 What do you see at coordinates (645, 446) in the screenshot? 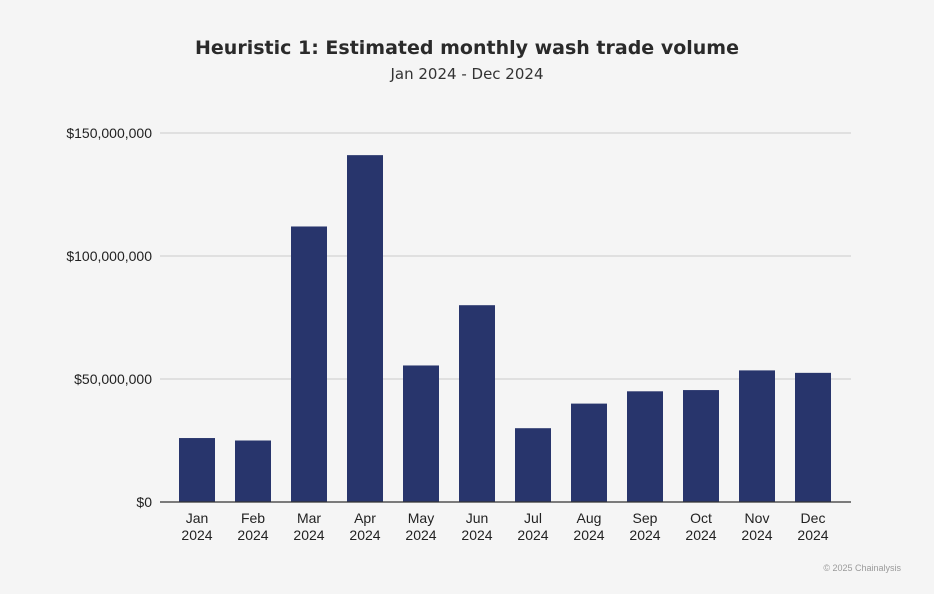
I see `bar-sep` at bounding box center [645, 446].